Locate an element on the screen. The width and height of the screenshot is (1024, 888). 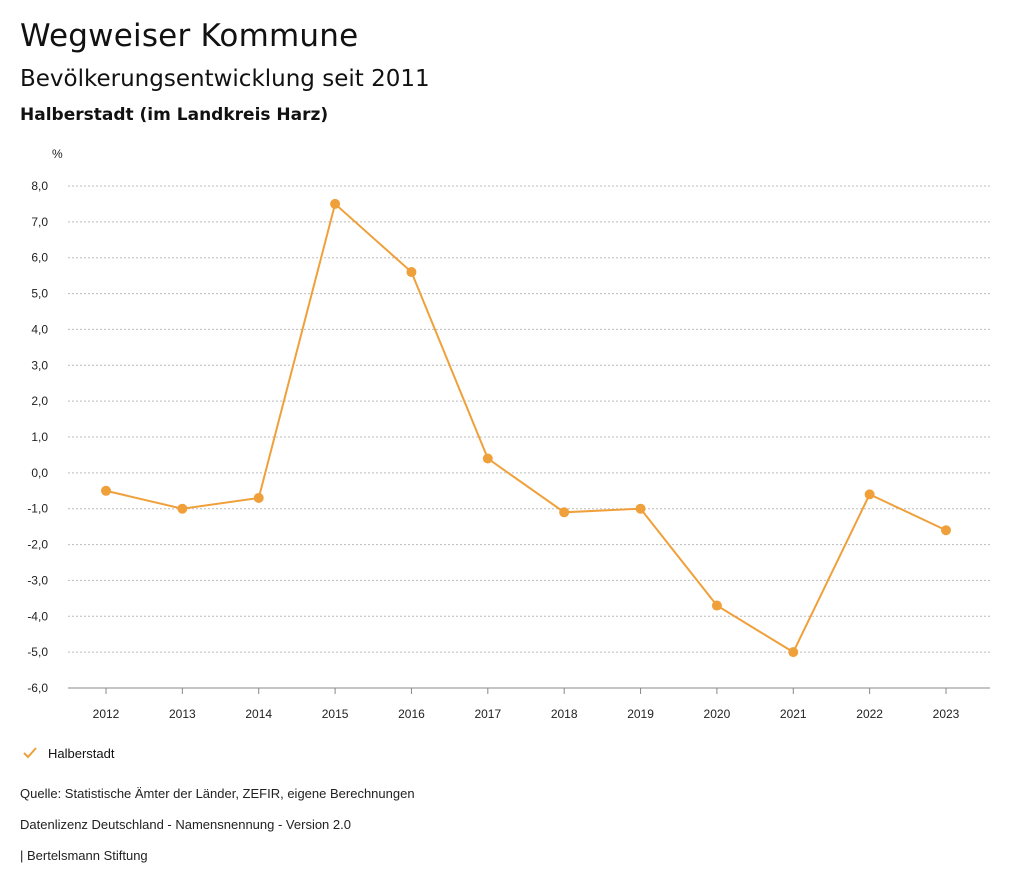
legend: Halberstadt is located at coordinates (68, 753).